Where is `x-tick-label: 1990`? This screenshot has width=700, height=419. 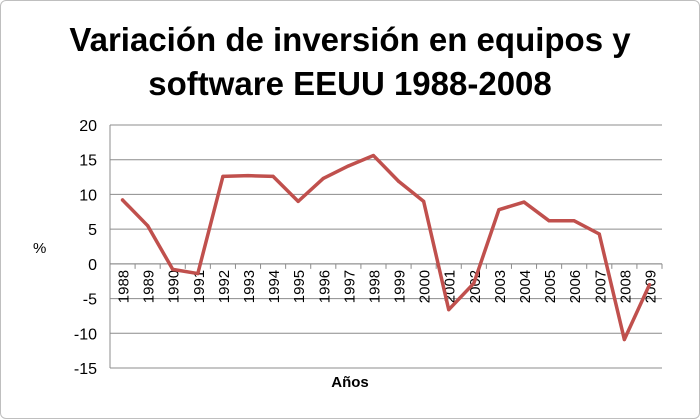 x-tick-label: 1990 is located at coordinates (174, 286).